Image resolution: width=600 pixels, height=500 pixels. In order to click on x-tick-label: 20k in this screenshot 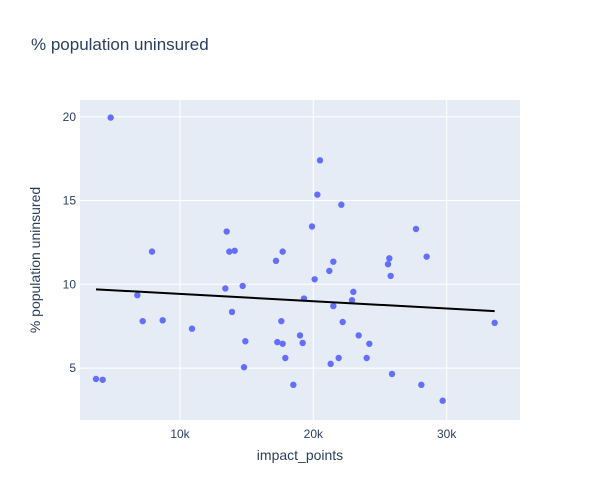, I will do `click(314, 434)`.